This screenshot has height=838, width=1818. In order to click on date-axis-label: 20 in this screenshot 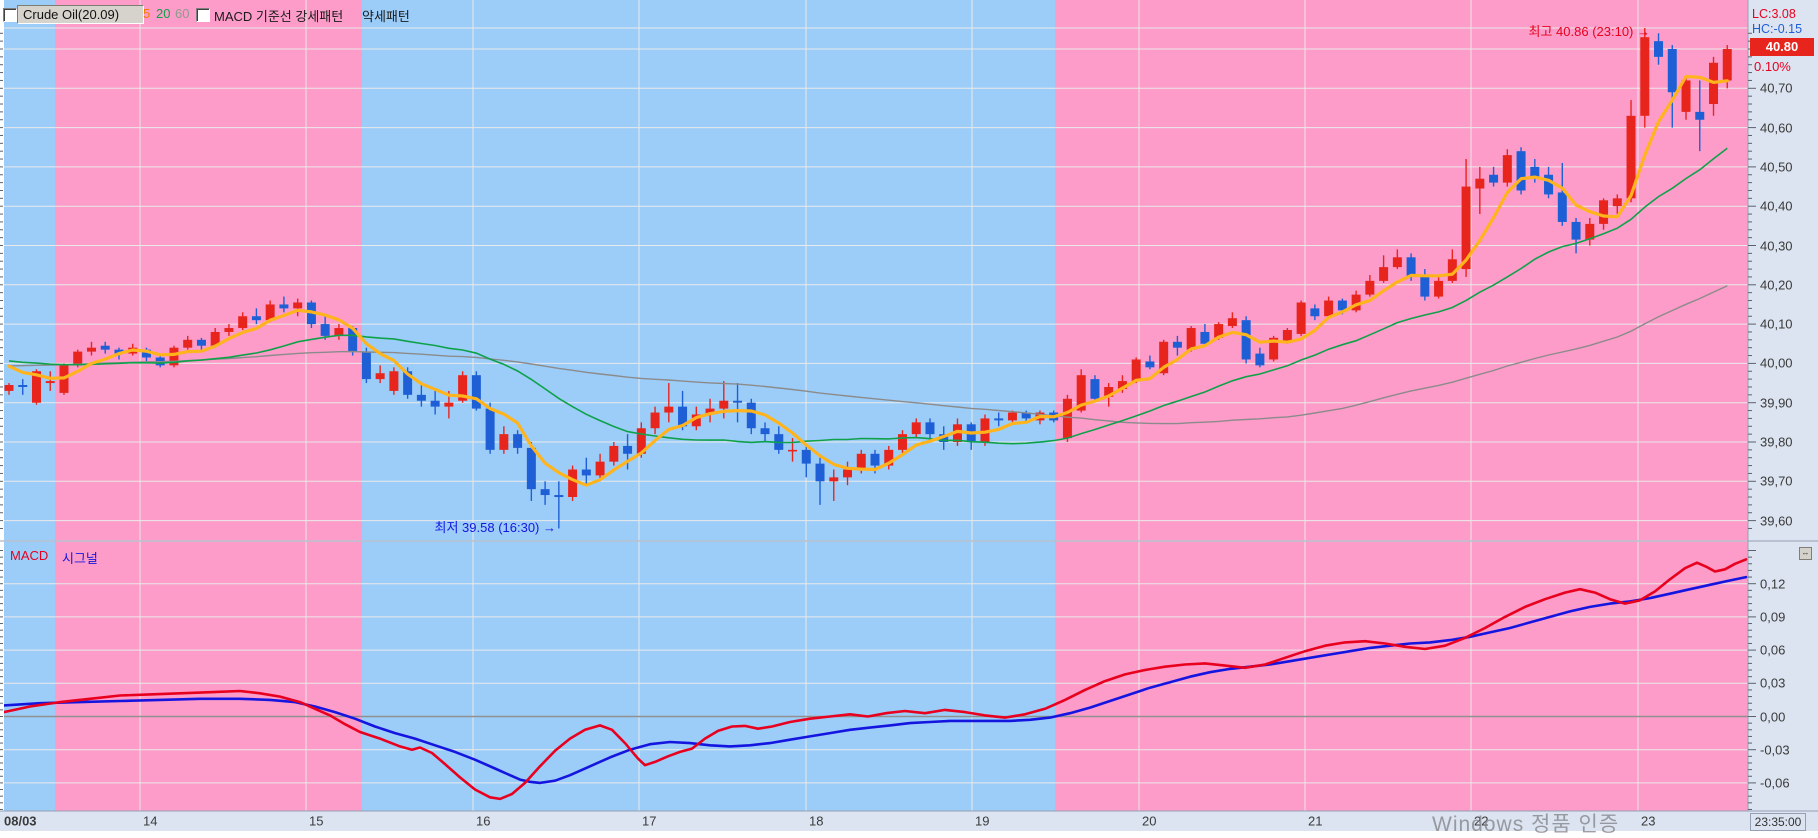, I will do `click(1149, 821)`.